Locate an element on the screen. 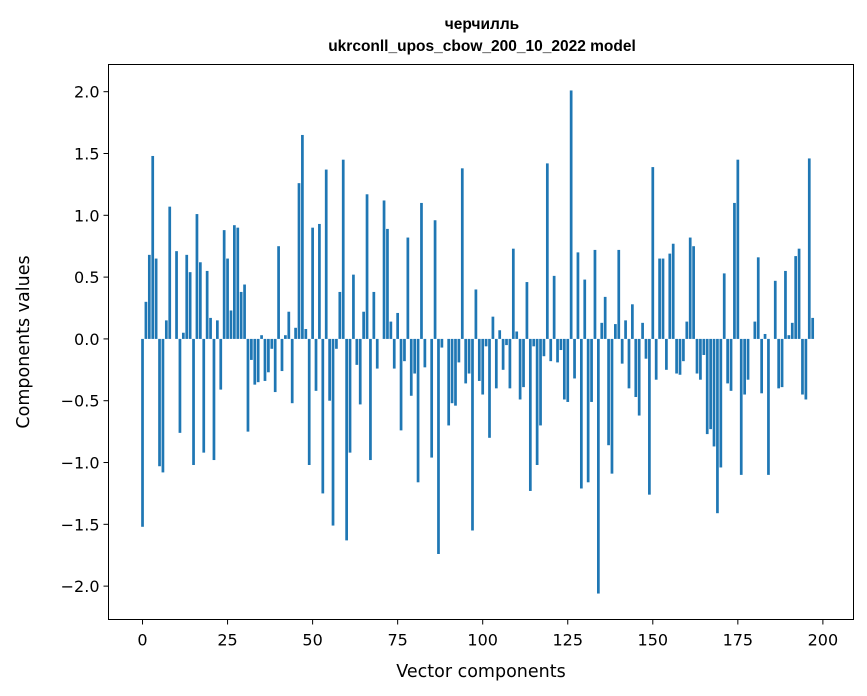  x-tick-label: 0 is located at coordinates (142, 640).